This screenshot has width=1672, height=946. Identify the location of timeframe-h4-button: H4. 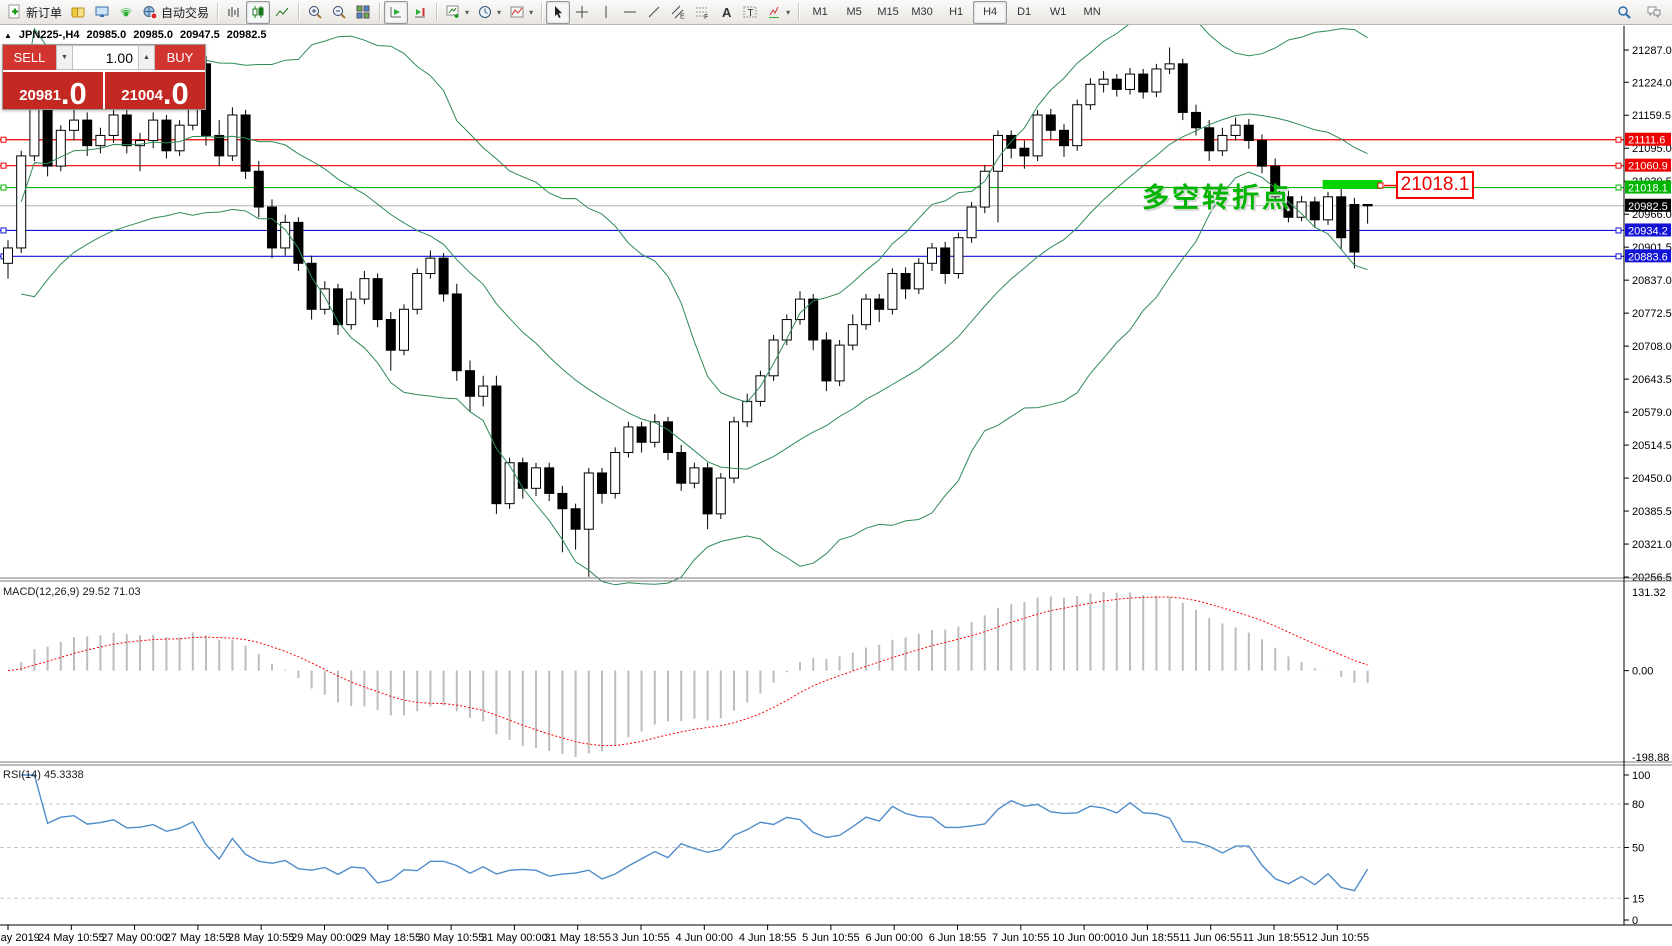
(990, 12).